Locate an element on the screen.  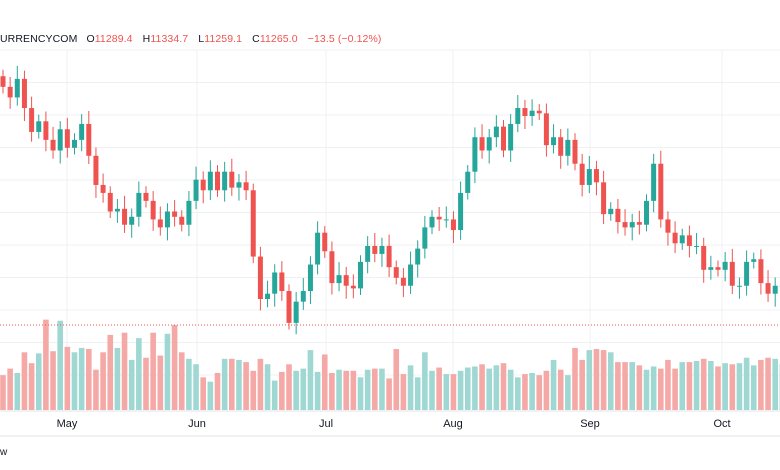
close-value: 11265.0 is located at coordinates (278, 39).